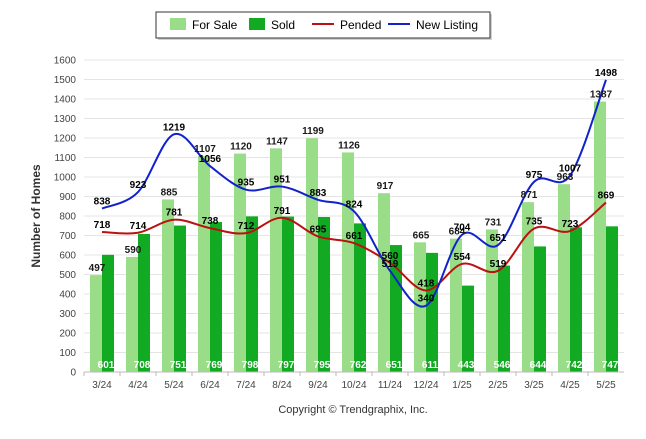 The width and height of the screenshot is (646, 439). What do you see at coordinates (65, 178) in the screenshot?
I see `y-tick-label: 1000` at bounding box center [65, 178].